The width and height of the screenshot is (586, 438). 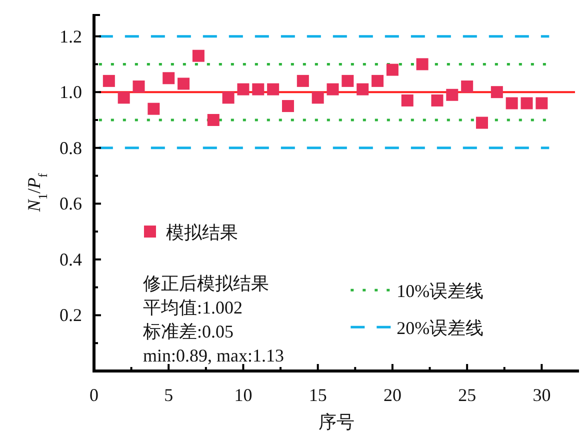 I want to click on y-tick-label: 1.0, so click(x=71, y=92).